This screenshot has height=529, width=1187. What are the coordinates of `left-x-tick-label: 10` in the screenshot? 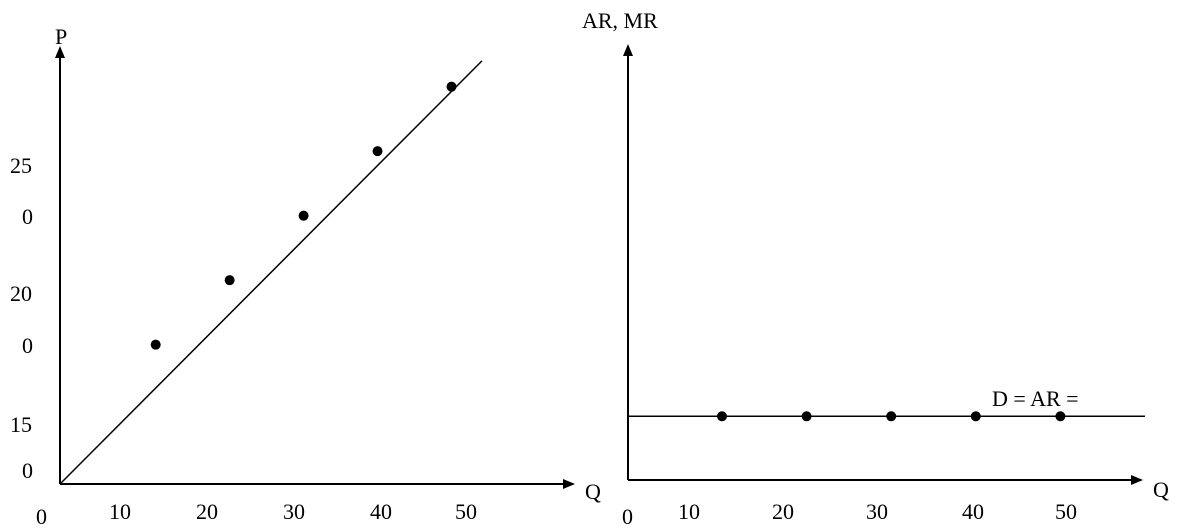 It's located at (120, 511).